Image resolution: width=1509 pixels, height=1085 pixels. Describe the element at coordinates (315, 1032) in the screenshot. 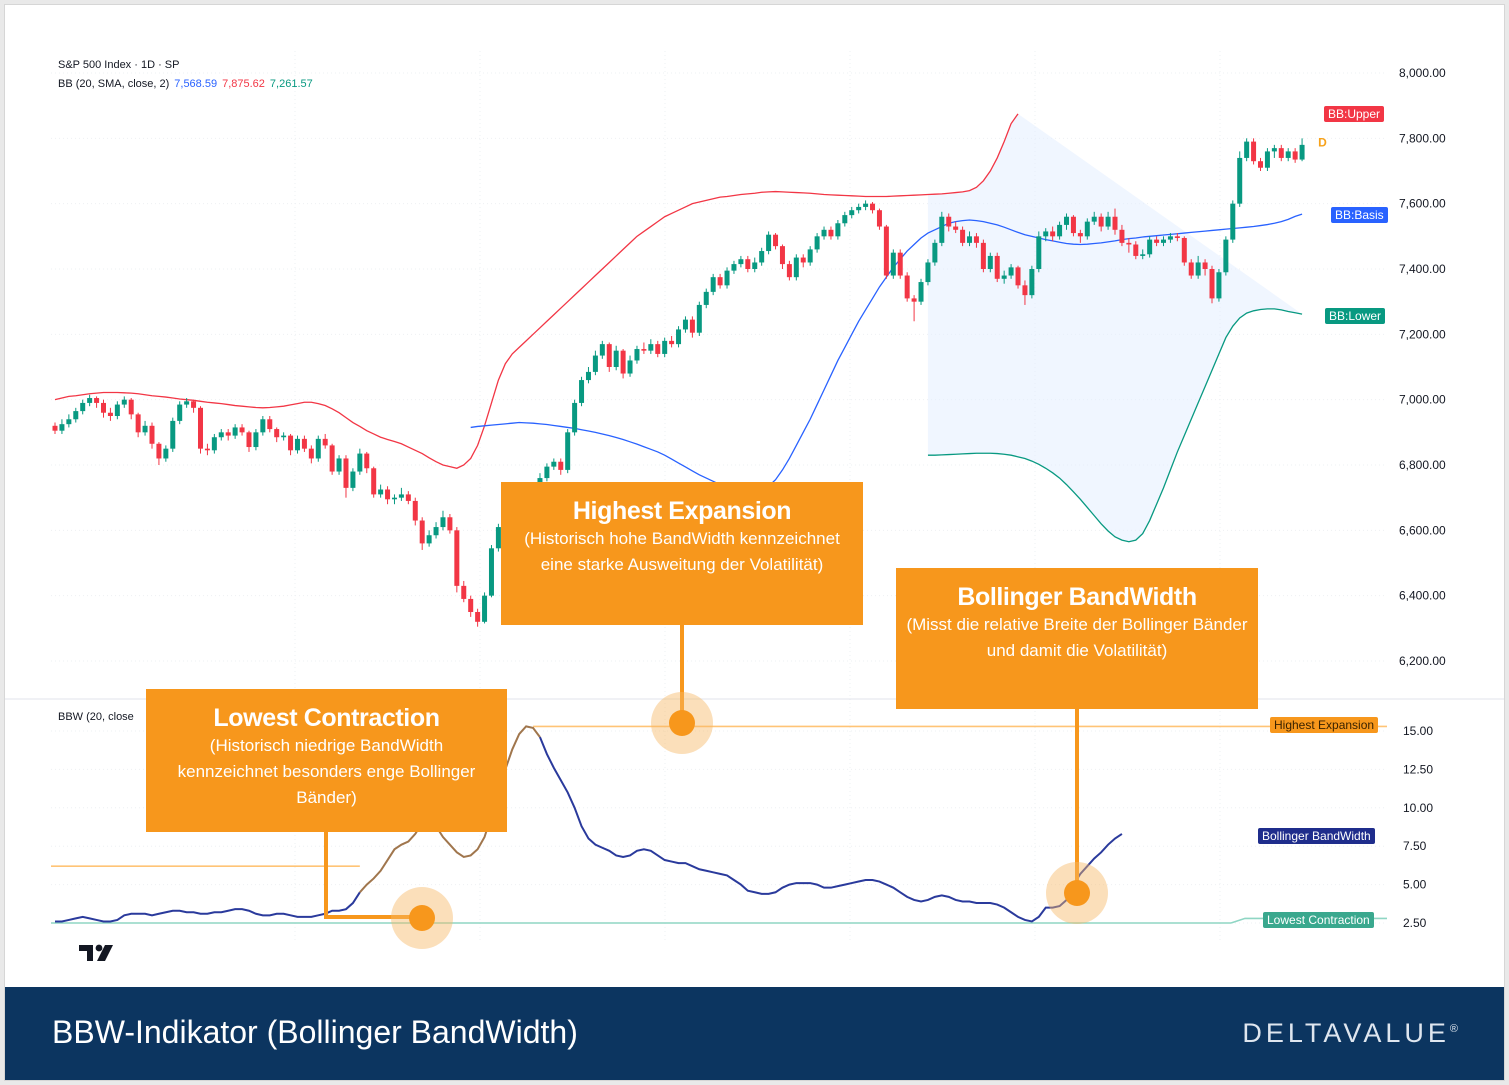

I see `footer-title: BBW-Indikator (Bollinger BandWidth)` at that location.